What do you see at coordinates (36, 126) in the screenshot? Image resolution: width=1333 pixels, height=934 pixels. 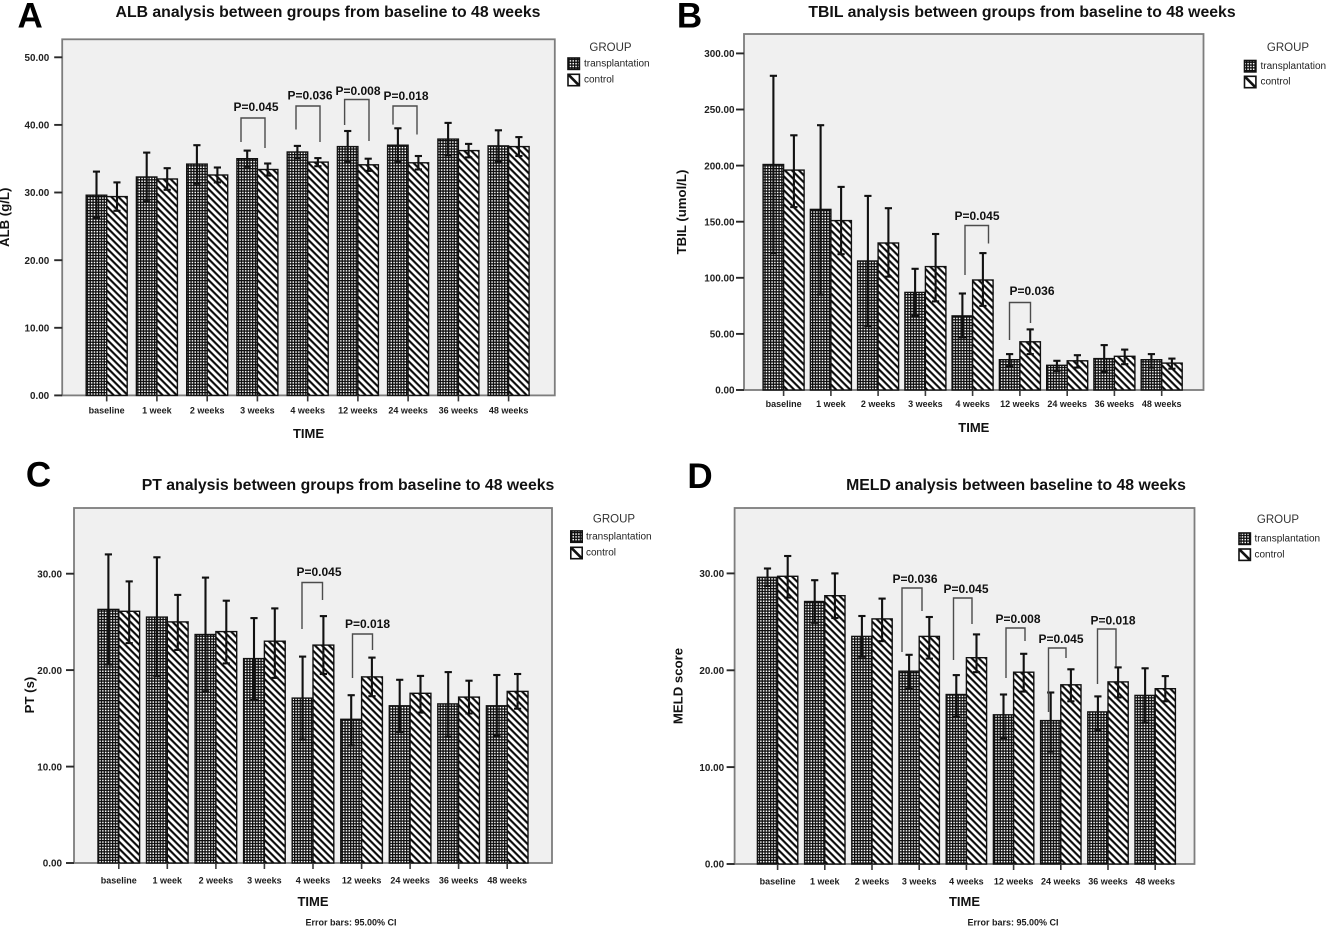 I see `svg-text: 40.00` at bounding box center [36, 126].